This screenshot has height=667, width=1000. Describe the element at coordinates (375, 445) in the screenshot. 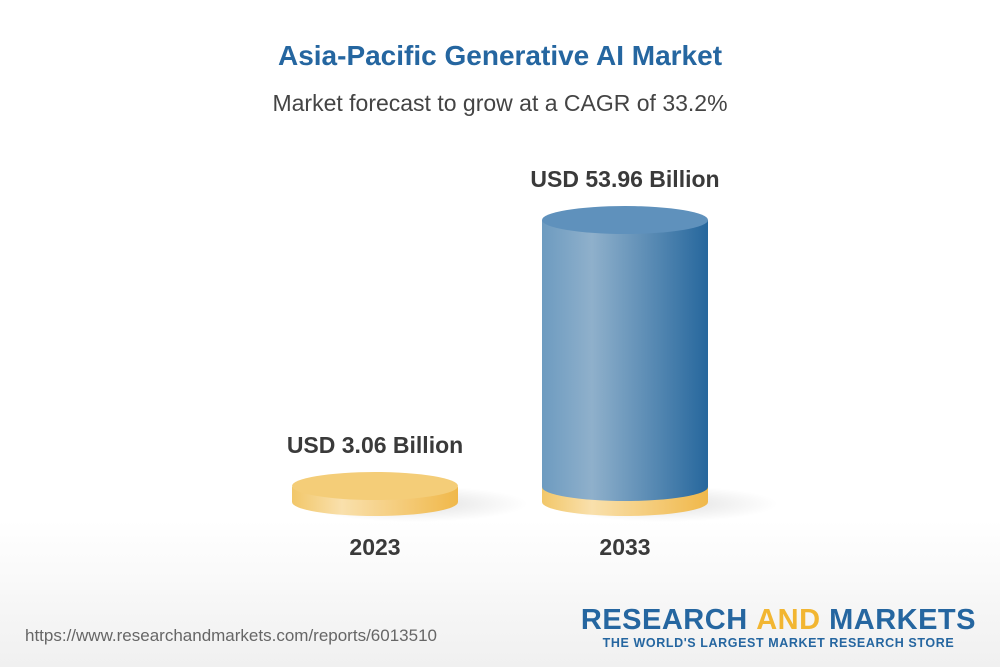

I see `data-label-2023: USD 3.06 Billion` at that location.